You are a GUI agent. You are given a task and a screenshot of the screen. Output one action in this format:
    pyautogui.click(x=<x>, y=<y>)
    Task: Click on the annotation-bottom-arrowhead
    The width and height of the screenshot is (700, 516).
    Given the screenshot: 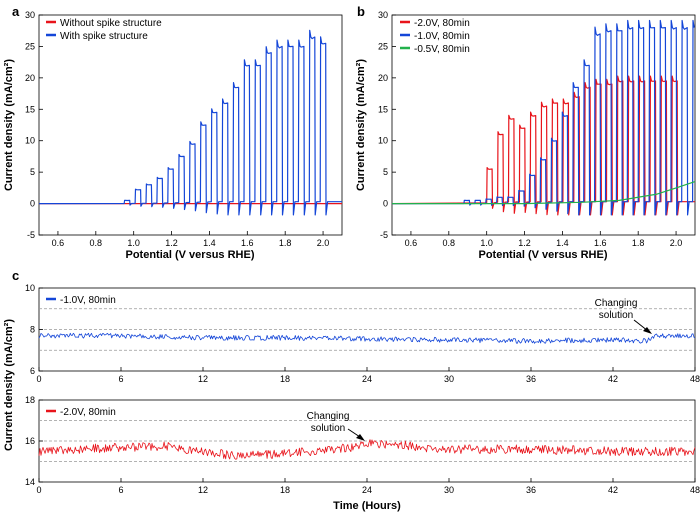 What is the action you would take?
    pyautogui.click(x=360, y=437)
    